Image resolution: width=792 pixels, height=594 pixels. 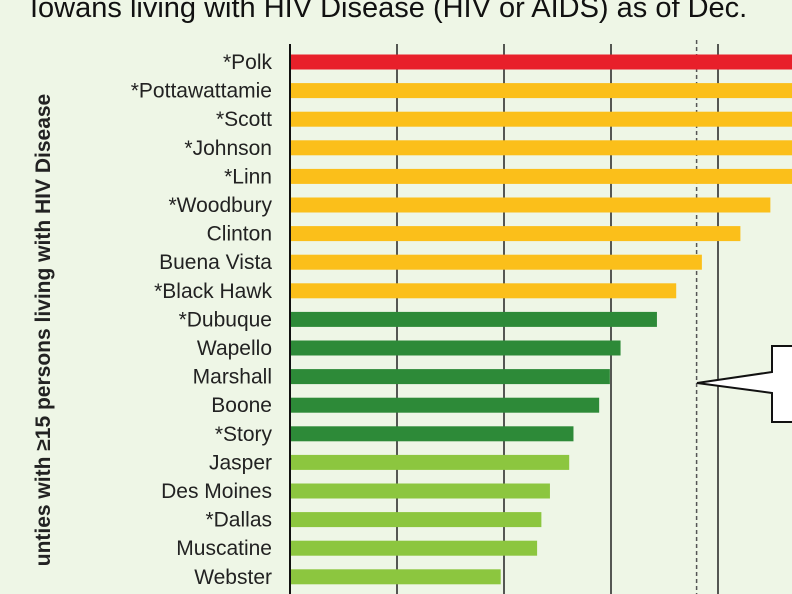 I want to click on category-label-1: *Polk, so click(x=248, y=62).